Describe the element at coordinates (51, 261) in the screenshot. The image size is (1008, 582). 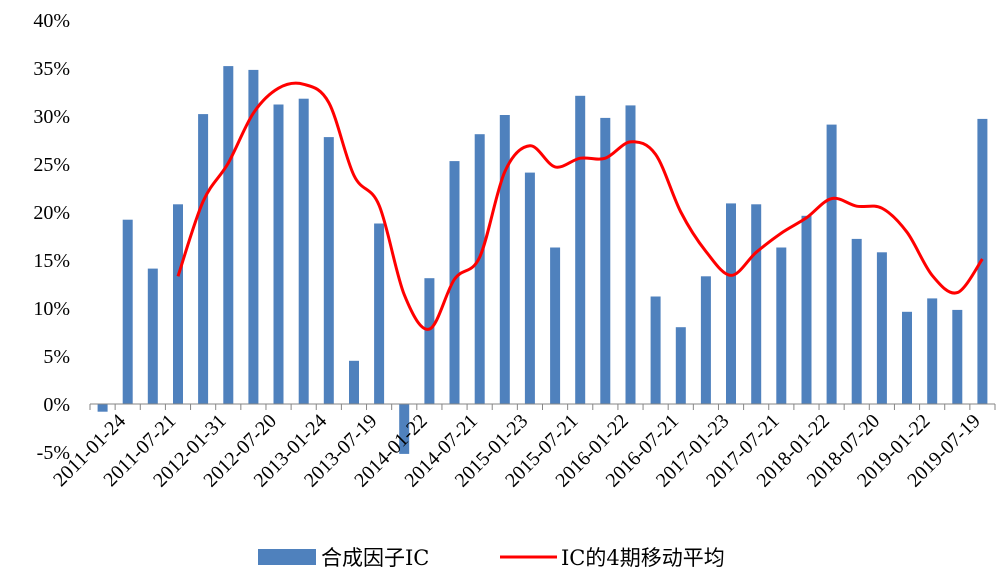
I see `y-tick-label: 15%` at that location.